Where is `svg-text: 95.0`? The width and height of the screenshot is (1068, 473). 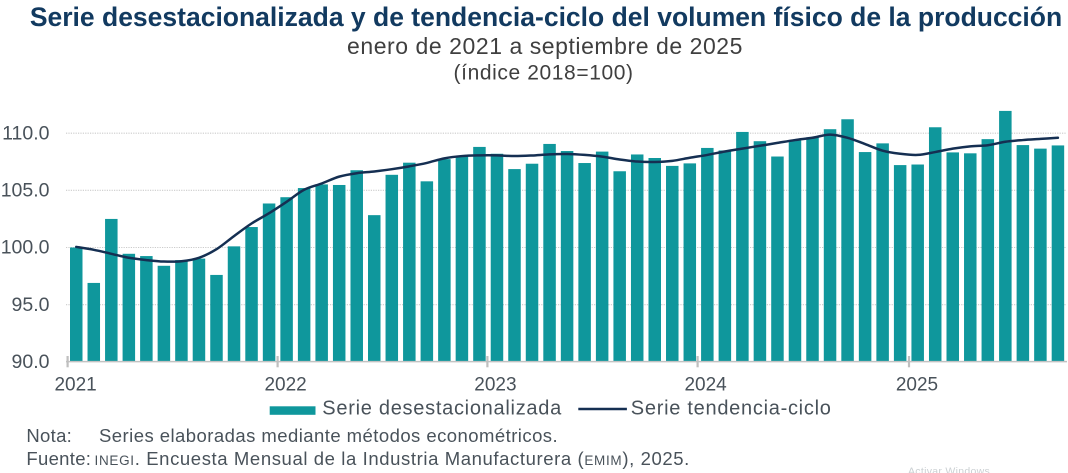 svg-text: 95.0 is located at coordinates (31, 305).